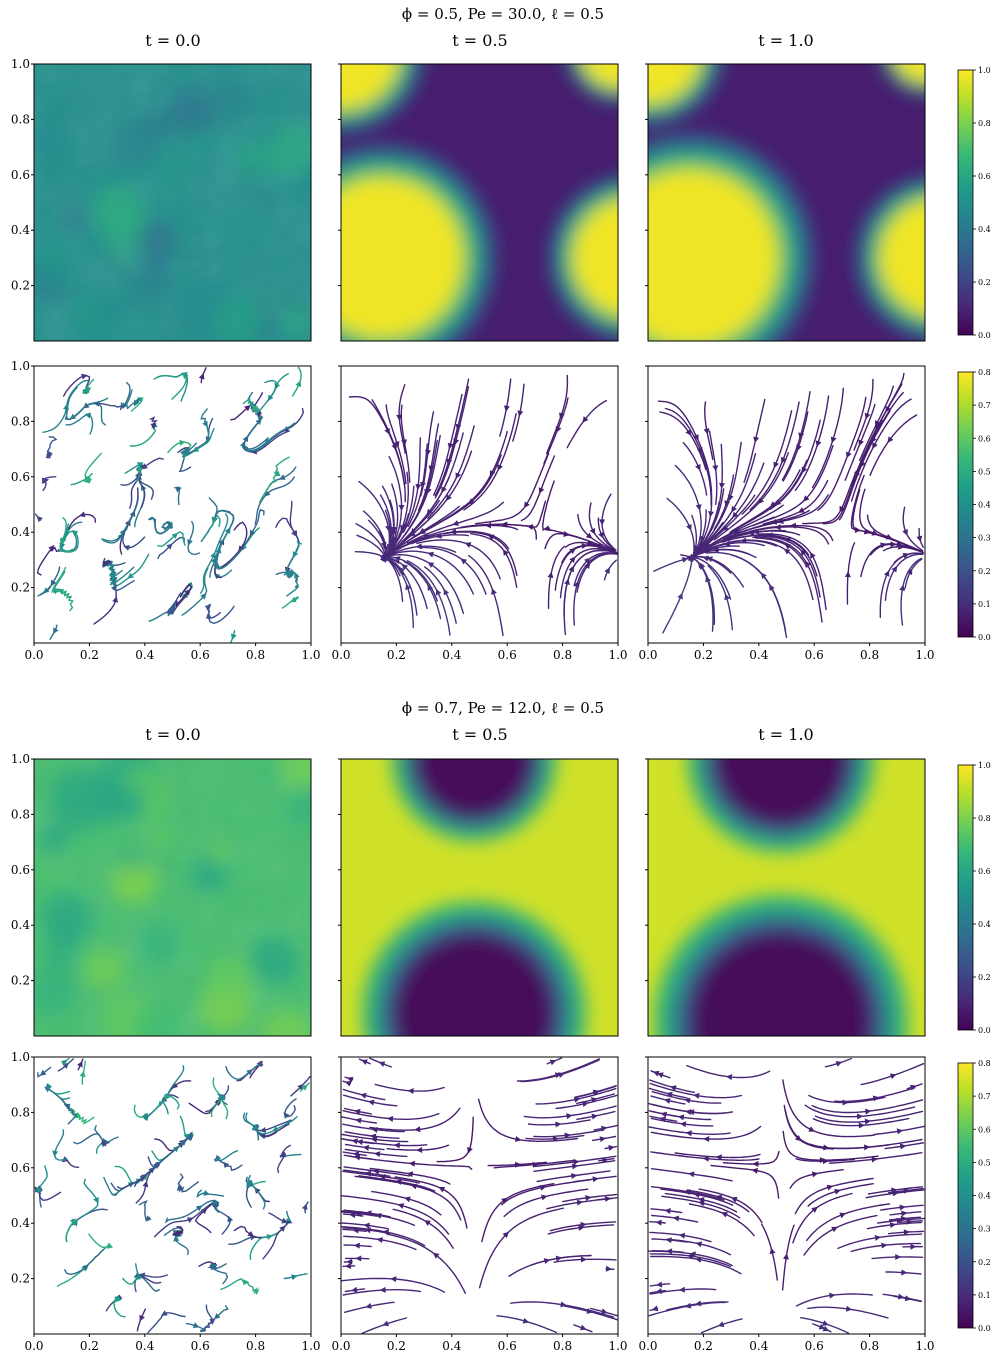  I want to click on y-tick-label: 0.4, so click(20, 925).